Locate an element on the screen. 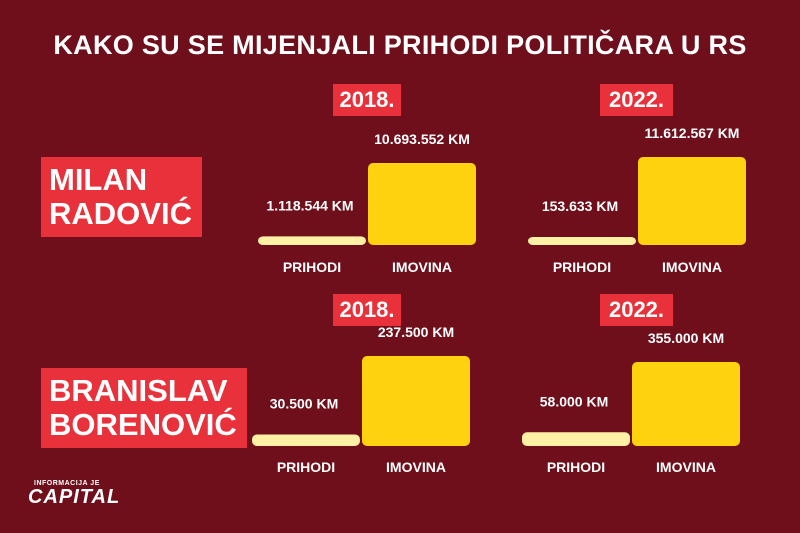 This screenshot has width=800, height=533. politician-2-last-name: BORENOVIĆ is located at coordinates (143, 424).